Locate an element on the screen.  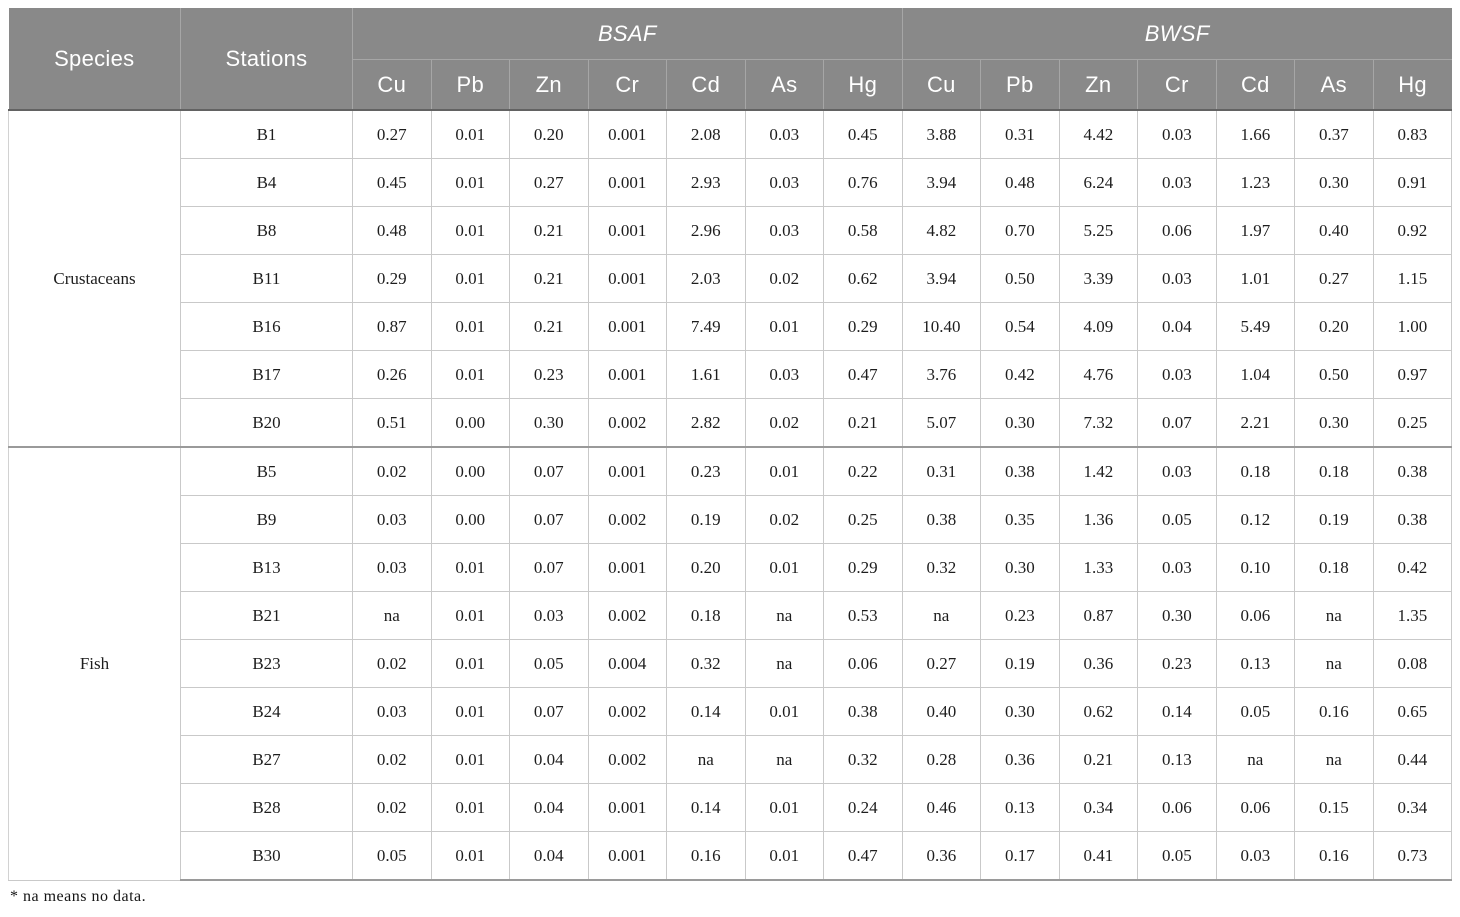
col-header-species: Species is located at coordinates (94, 59).